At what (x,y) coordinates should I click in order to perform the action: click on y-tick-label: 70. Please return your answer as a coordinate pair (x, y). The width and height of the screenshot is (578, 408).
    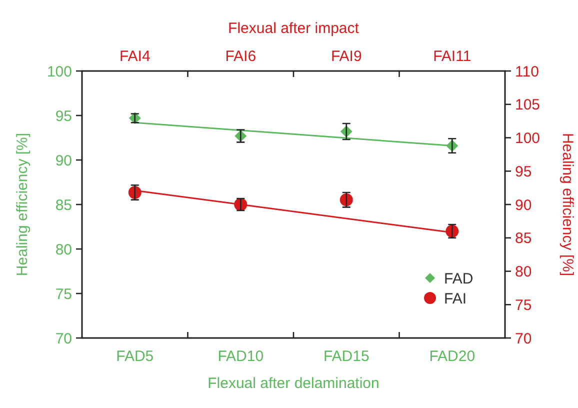
    Looking at the image, I should click on (63, 339).